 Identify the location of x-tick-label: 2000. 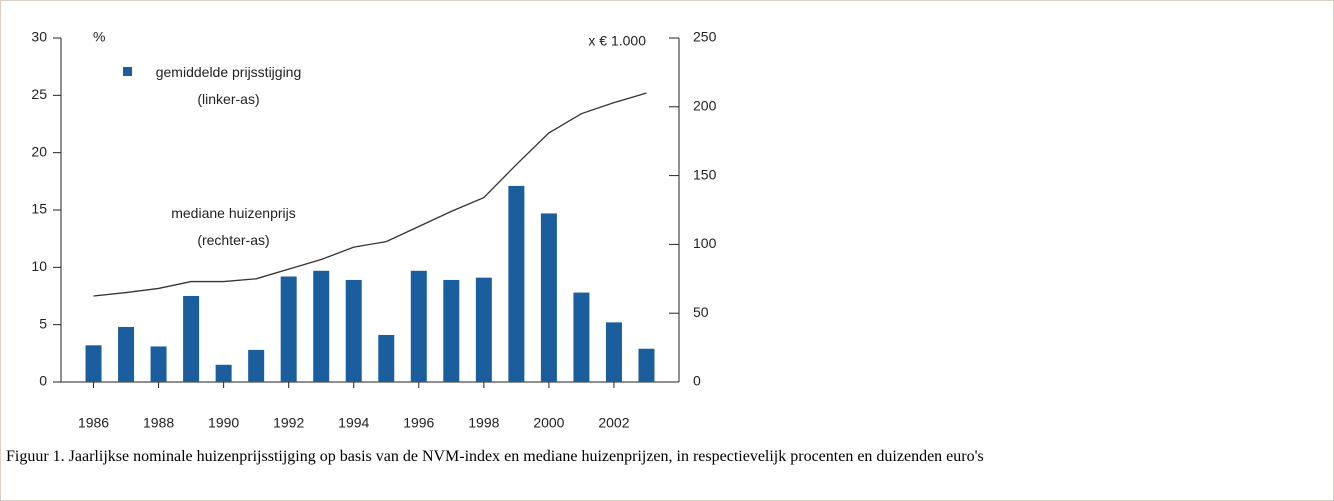
(548, 423).